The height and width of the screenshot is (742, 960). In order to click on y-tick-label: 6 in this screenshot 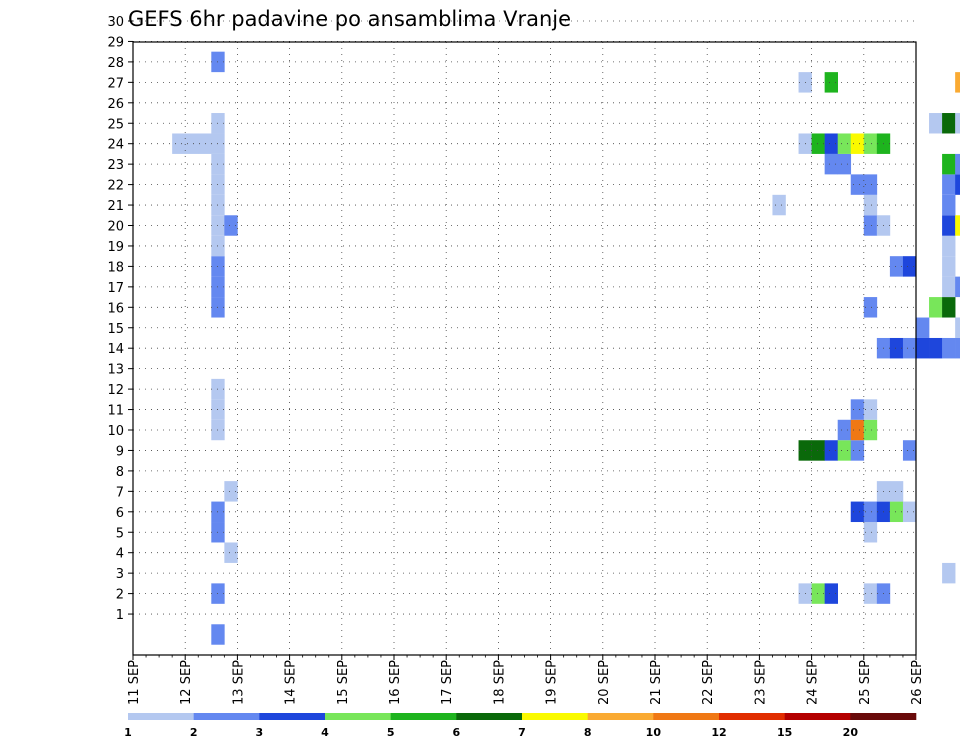, I will do `click(120, 513)`.